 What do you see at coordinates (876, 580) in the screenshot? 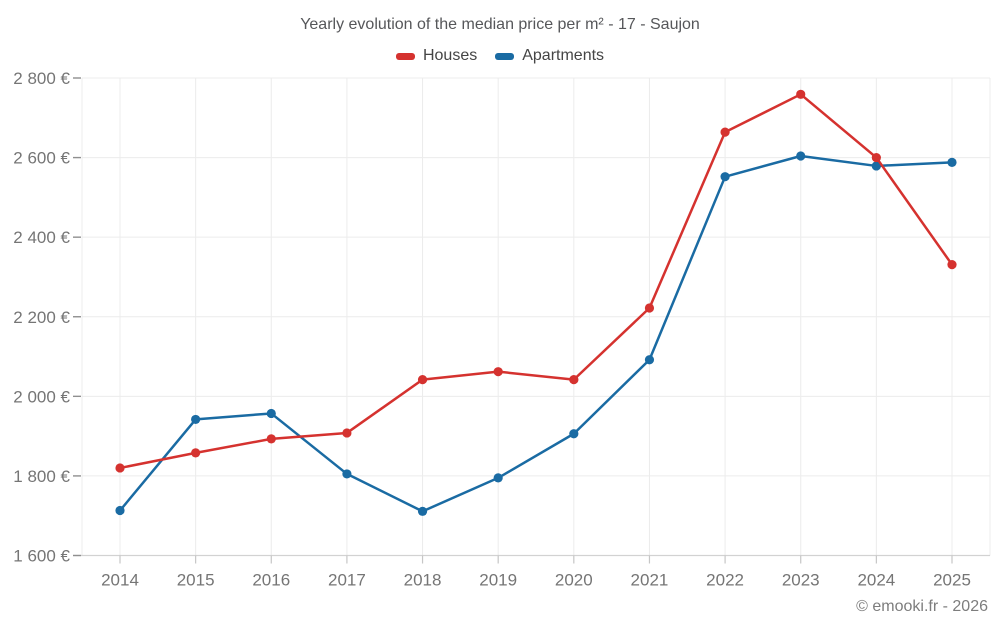
I see `x-axis-label: 2024` at bounding box center [876, 580].